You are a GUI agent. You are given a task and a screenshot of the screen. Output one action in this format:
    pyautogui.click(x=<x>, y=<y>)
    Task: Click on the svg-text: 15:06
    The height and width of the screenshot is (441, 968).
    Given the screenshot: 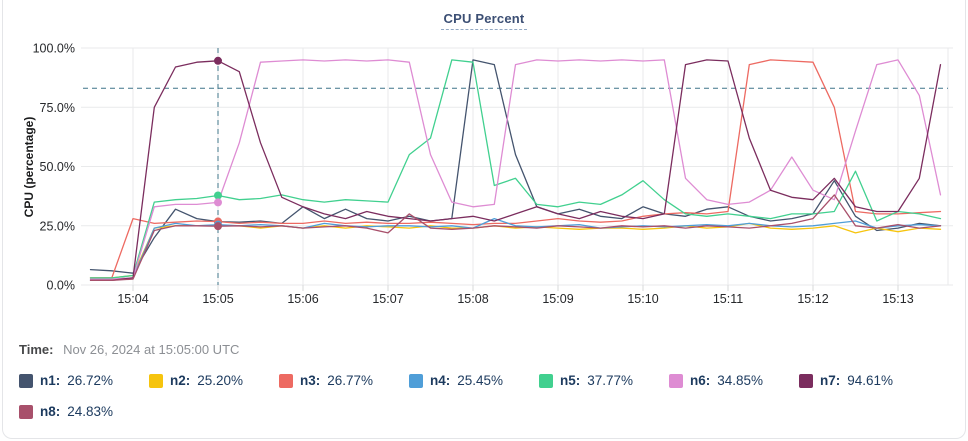 What is the action you would take?
    pyautogui.click(x=302, y=299)
    